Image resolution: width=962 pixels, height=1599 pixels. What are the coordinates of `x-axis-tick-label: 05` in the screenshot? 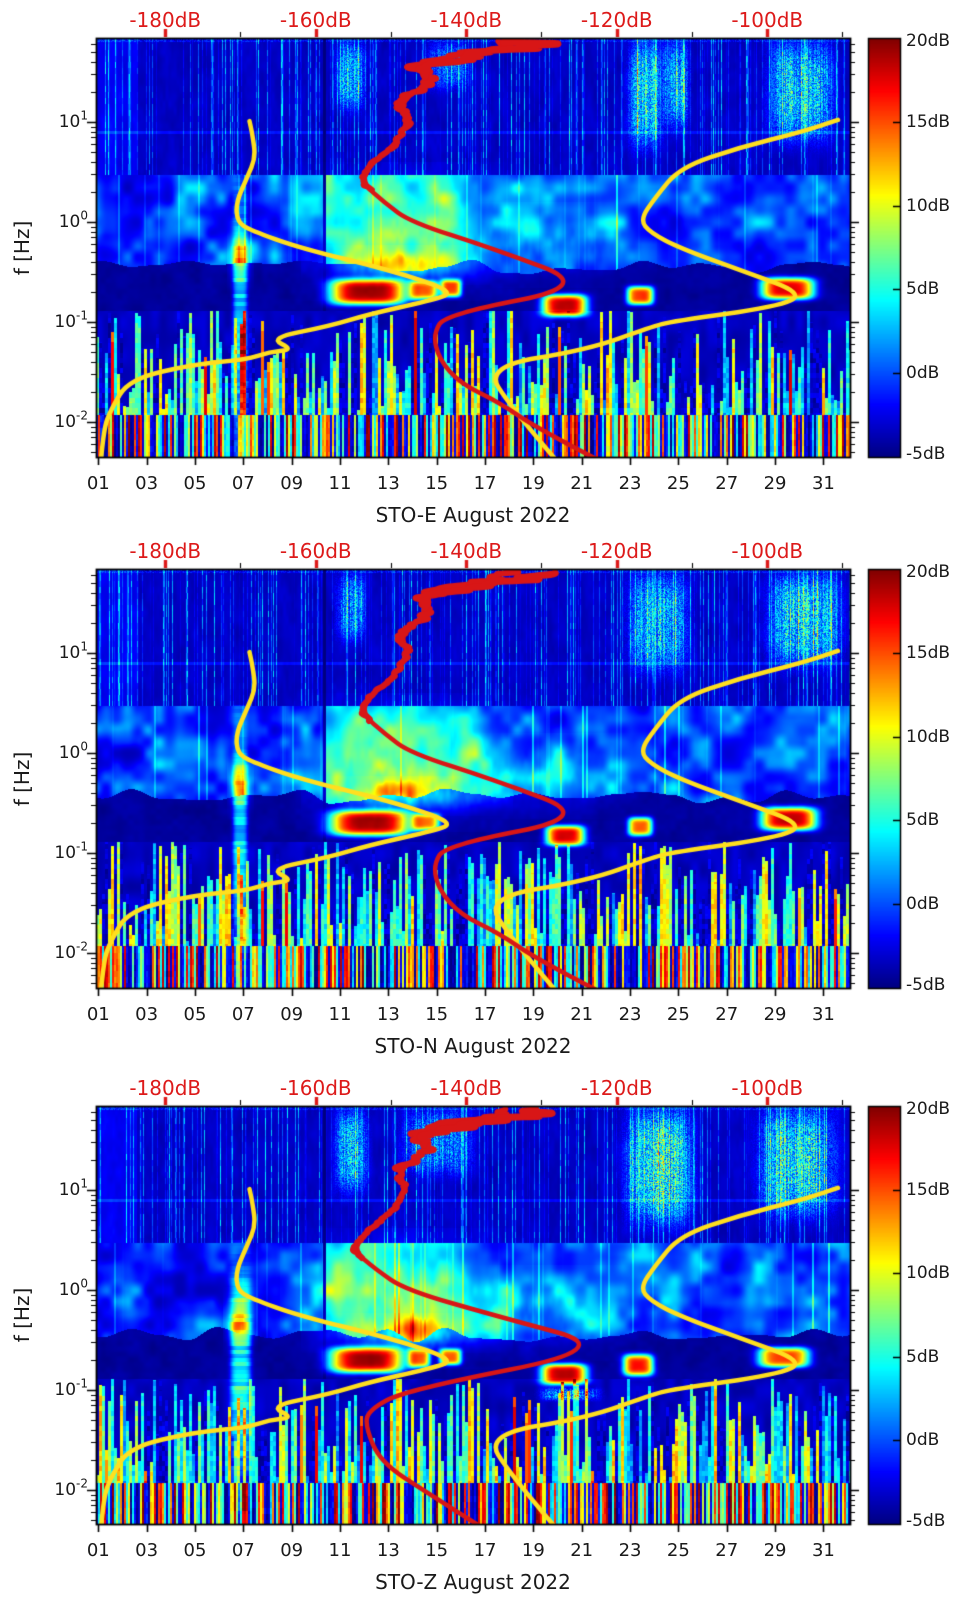 It's located at (195, 1014).